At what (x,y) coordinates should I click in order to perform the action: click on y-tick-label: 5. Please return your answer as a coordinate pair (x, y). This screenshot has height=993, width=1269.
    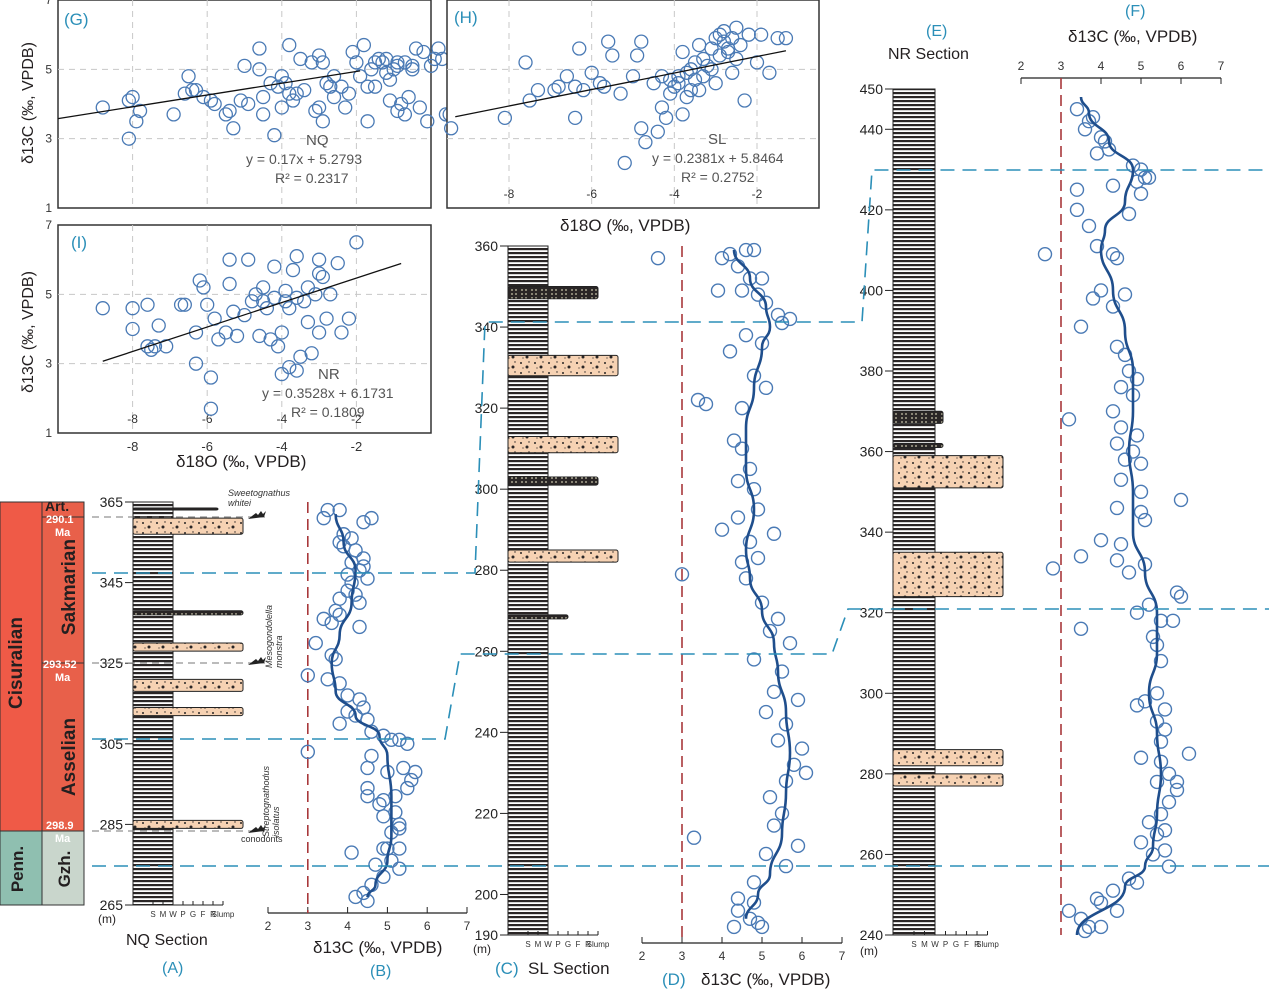
    Looking at the image, I should click on (48, 69).